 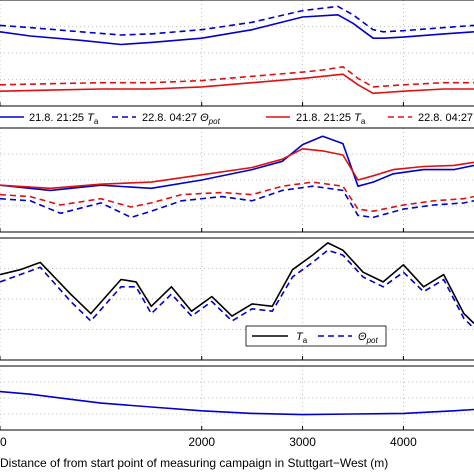 What do you see at coordinates (331, 119) in the screenshot?
I see `legend-top-label-3: 21.8. 21:25 Ta` at bounding box center [331, 119].